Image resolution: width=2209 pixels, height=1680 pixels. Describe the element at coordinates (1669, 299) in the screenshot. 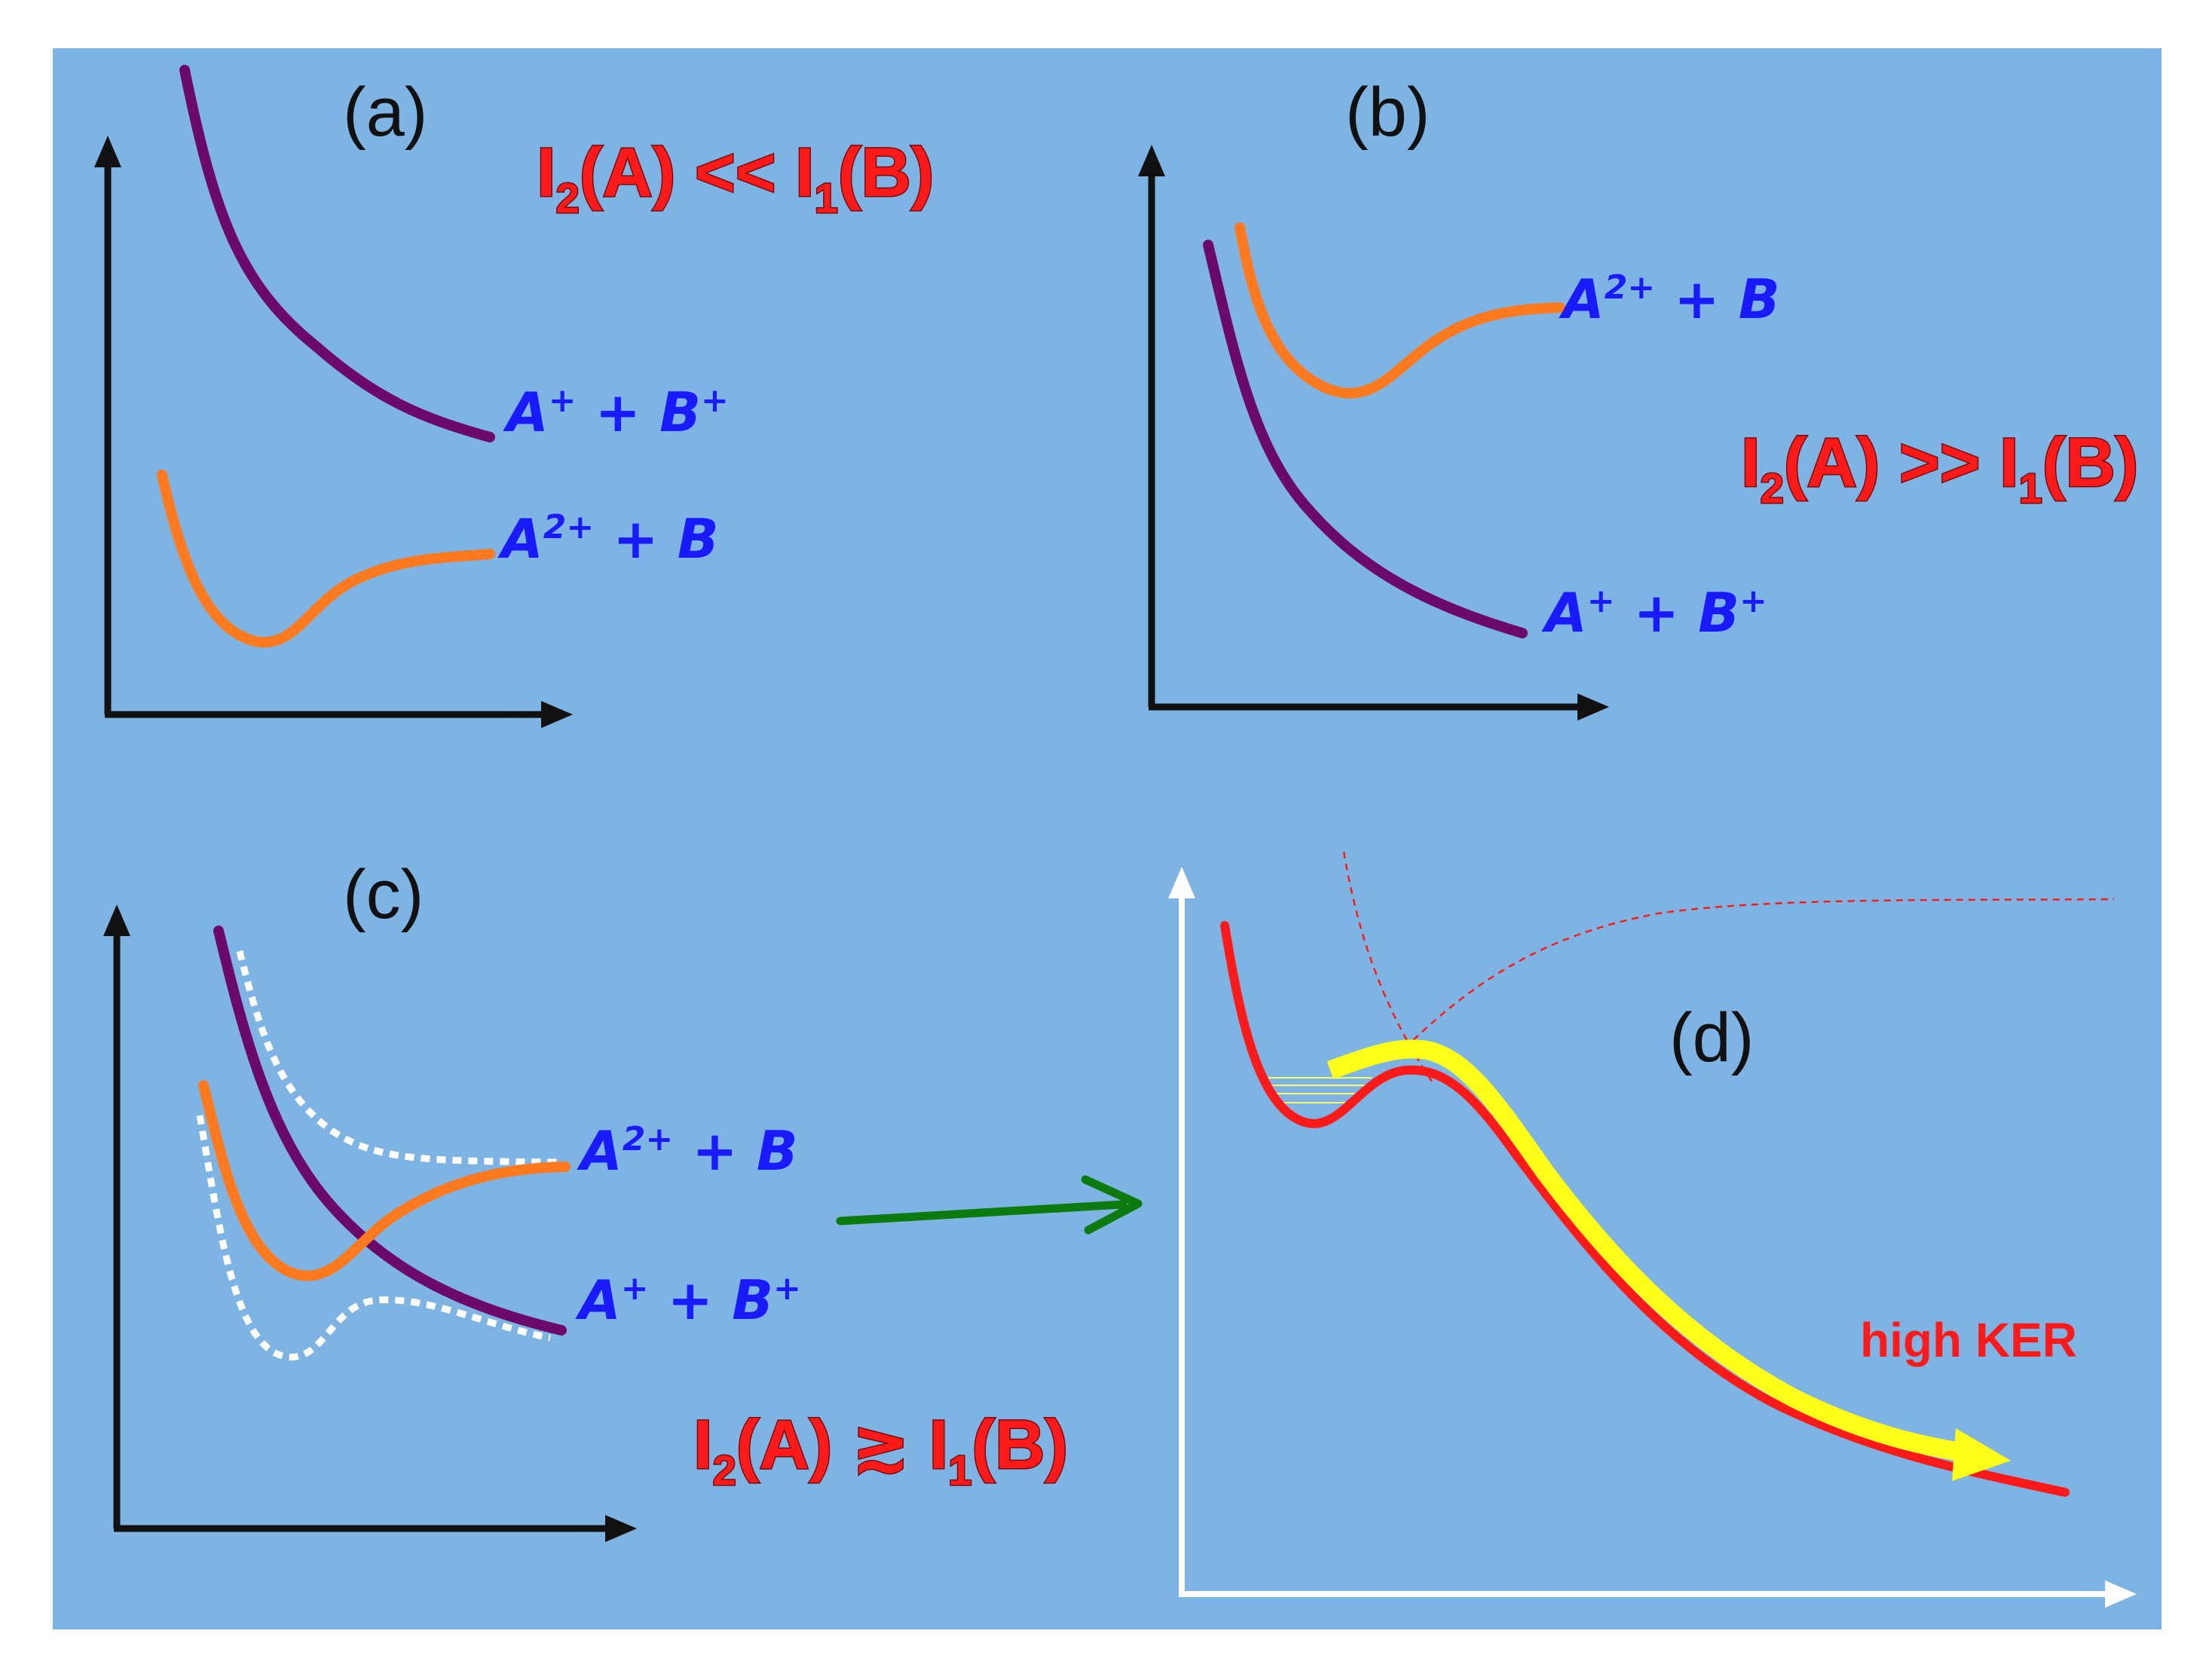

I see `panel-b-upper-channel-label: A2+ + B` at that location.